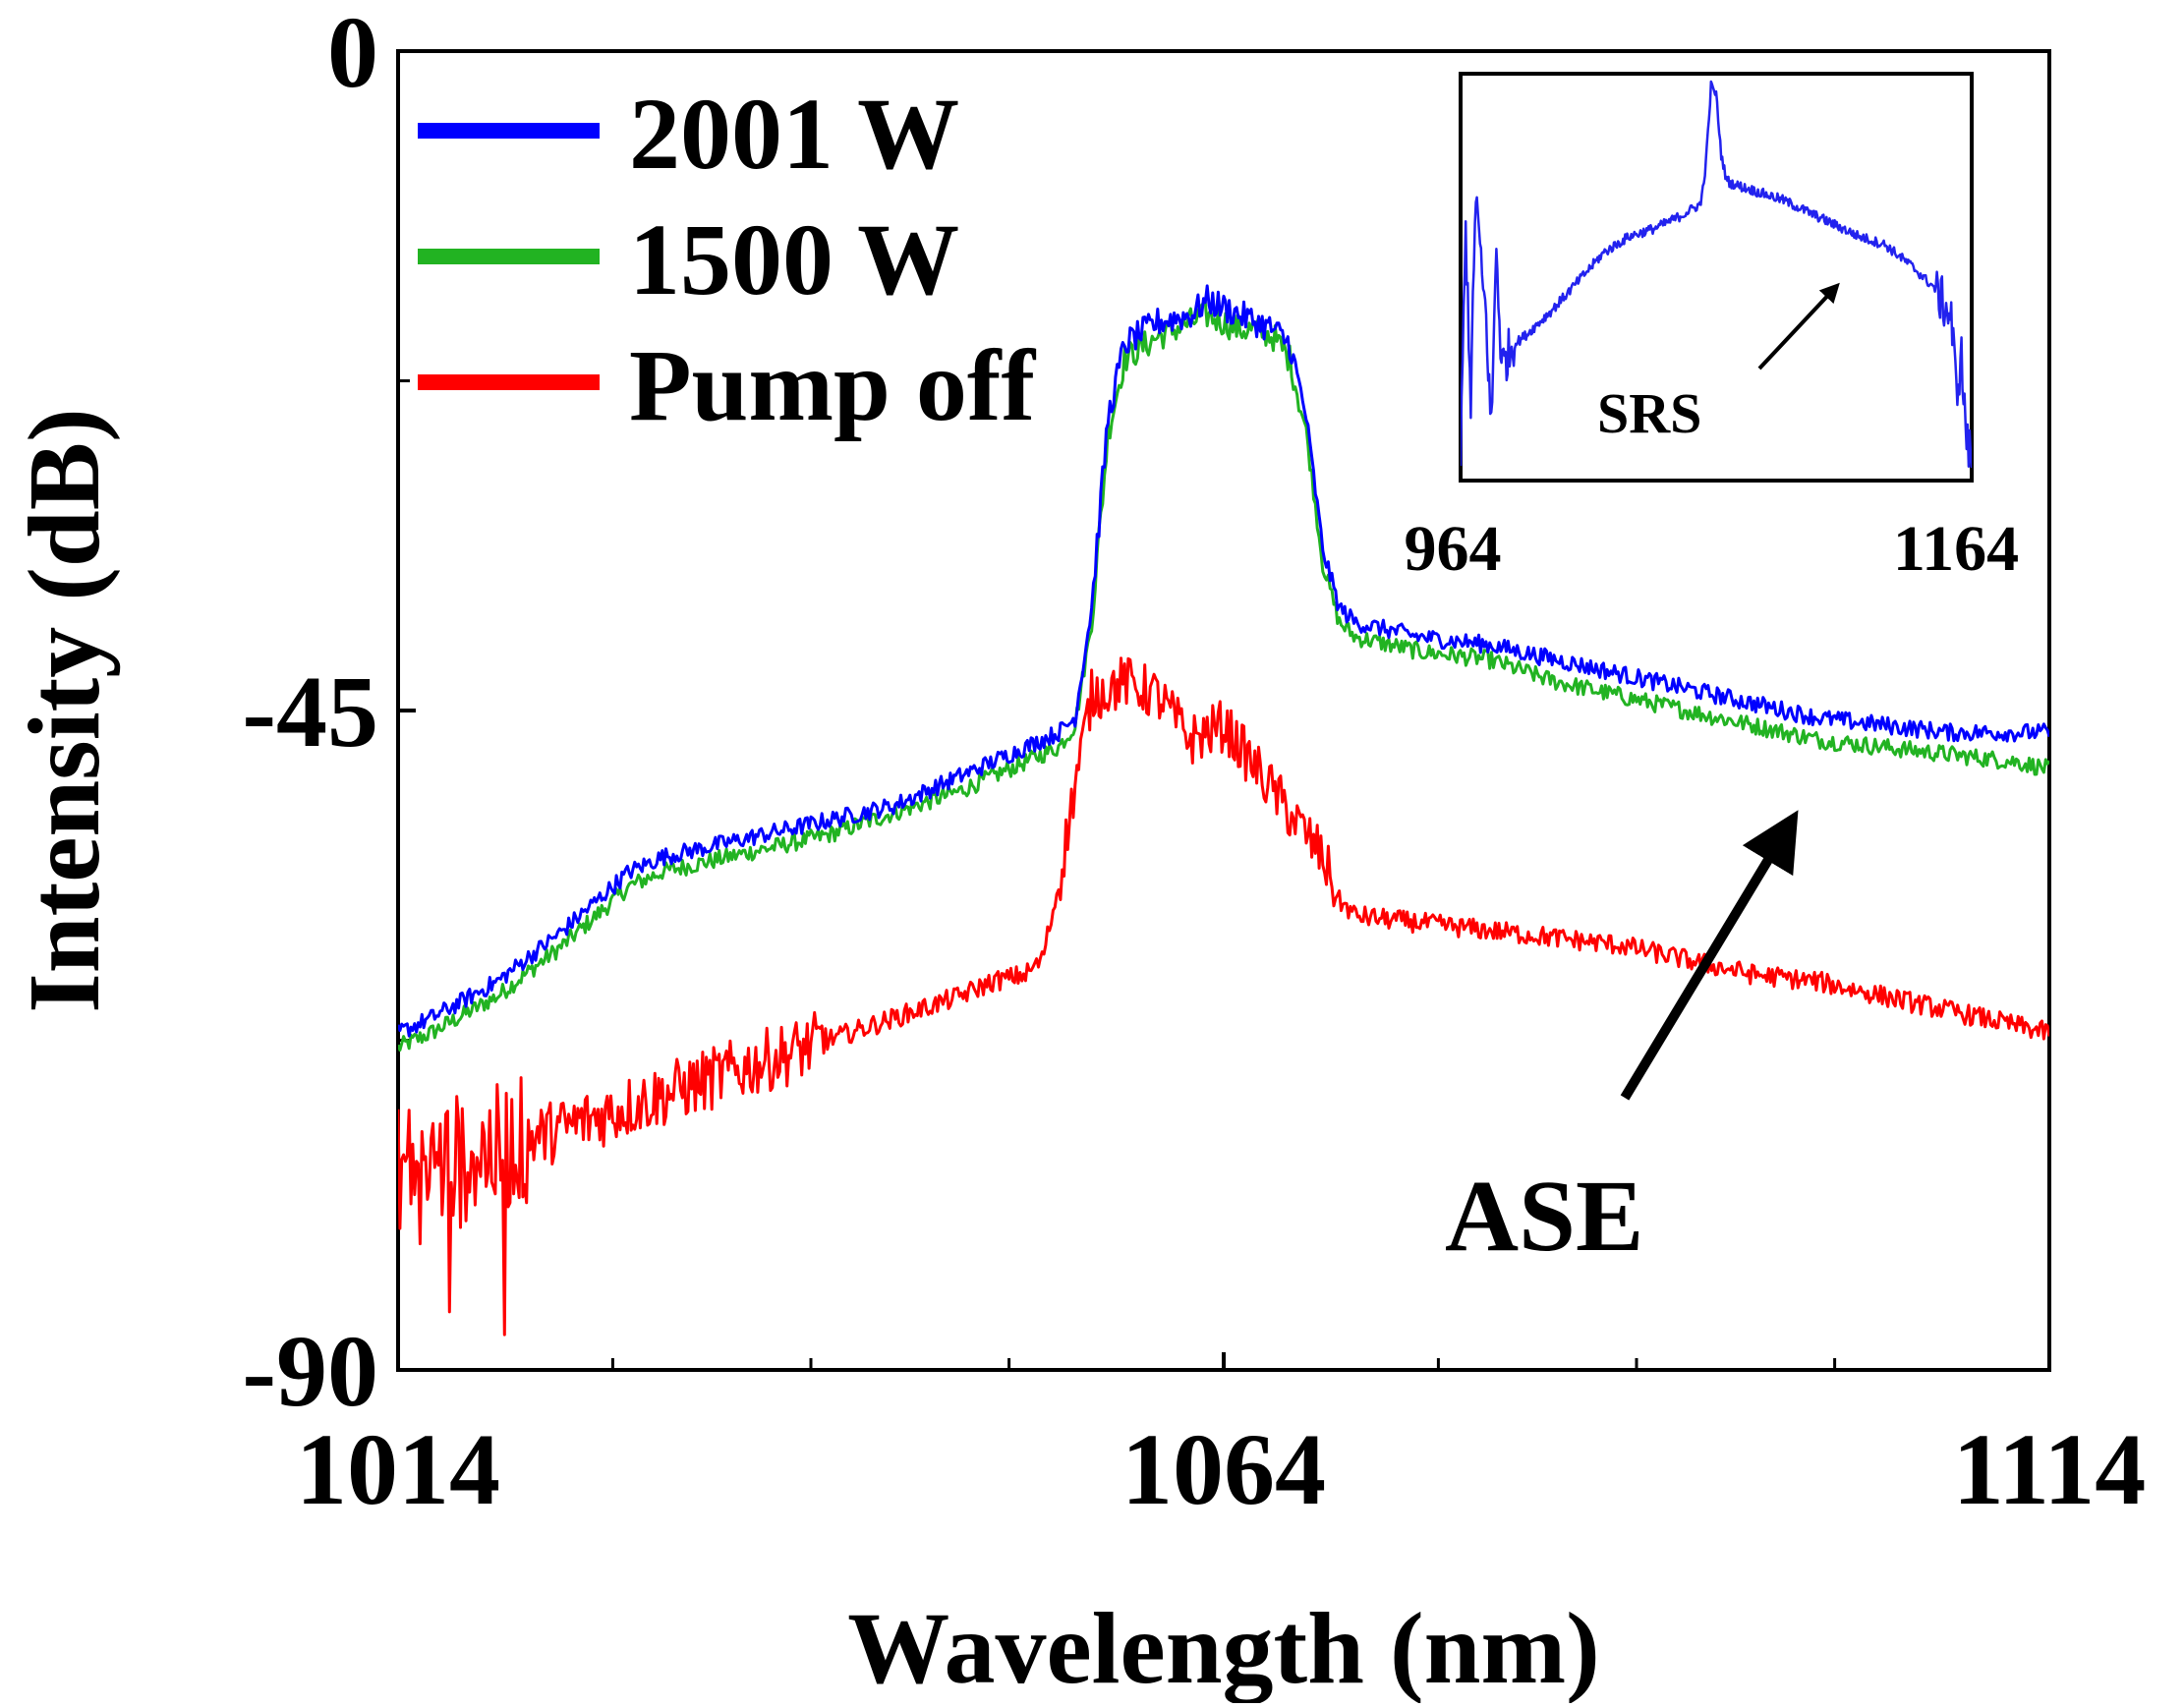 This screenshot has height=1708, width=2184. I want to click on inset-series-layer, so click(1716, 274).